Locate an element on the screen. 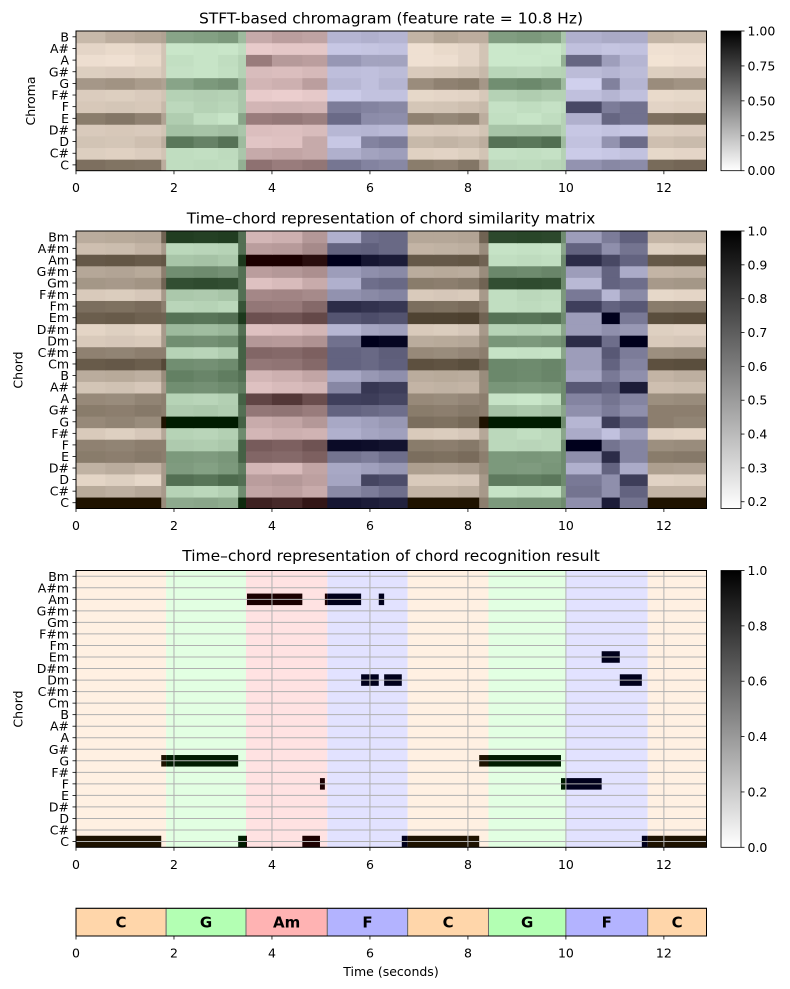  y-tick-label: A is located at coordinates (64, 398).